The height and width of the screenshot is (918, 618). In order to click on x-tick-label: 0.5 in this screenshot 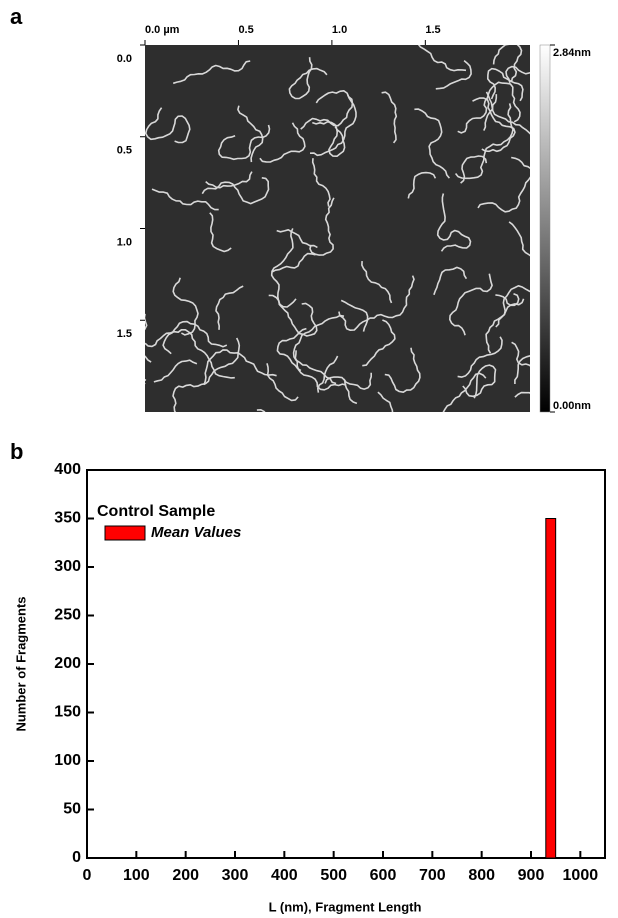, I will do `click(245, 30)`.